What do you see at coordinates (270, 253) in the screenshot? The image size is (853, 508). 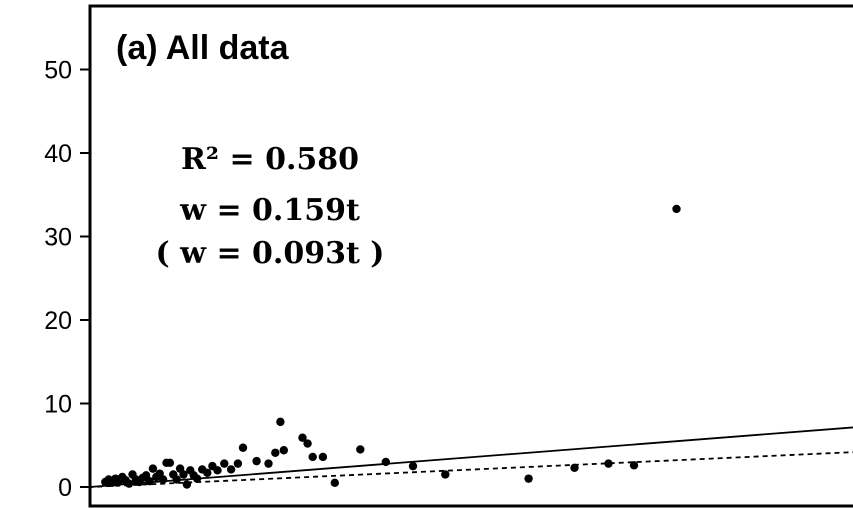 I see `annotation-fit-alt: ( w = 0.093t )` at bounding box center [270, 253].